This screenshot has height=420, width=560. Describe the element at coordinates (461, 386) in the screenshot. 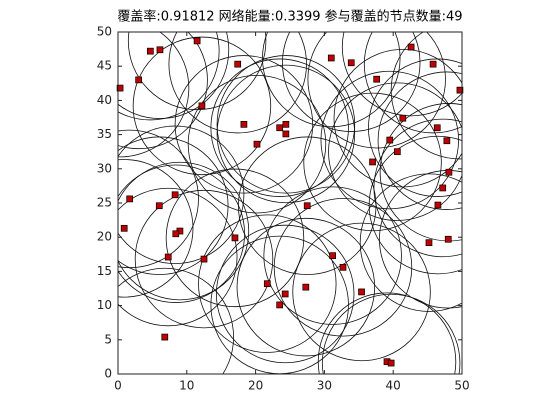

I see `x-tick-label: 50` at that location.